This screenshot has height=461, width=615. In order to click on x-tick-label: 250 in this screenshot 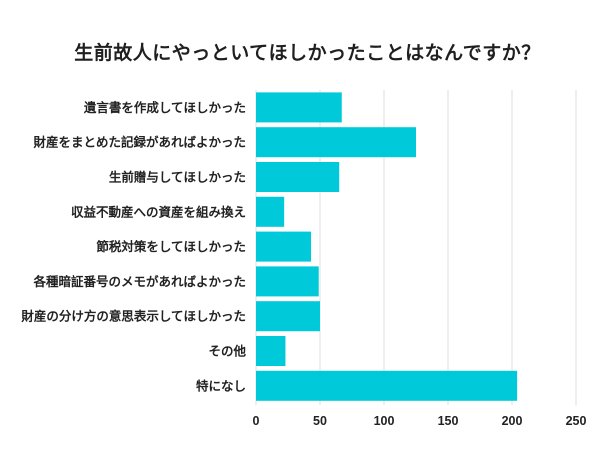, I will do `click(576, 421)`.